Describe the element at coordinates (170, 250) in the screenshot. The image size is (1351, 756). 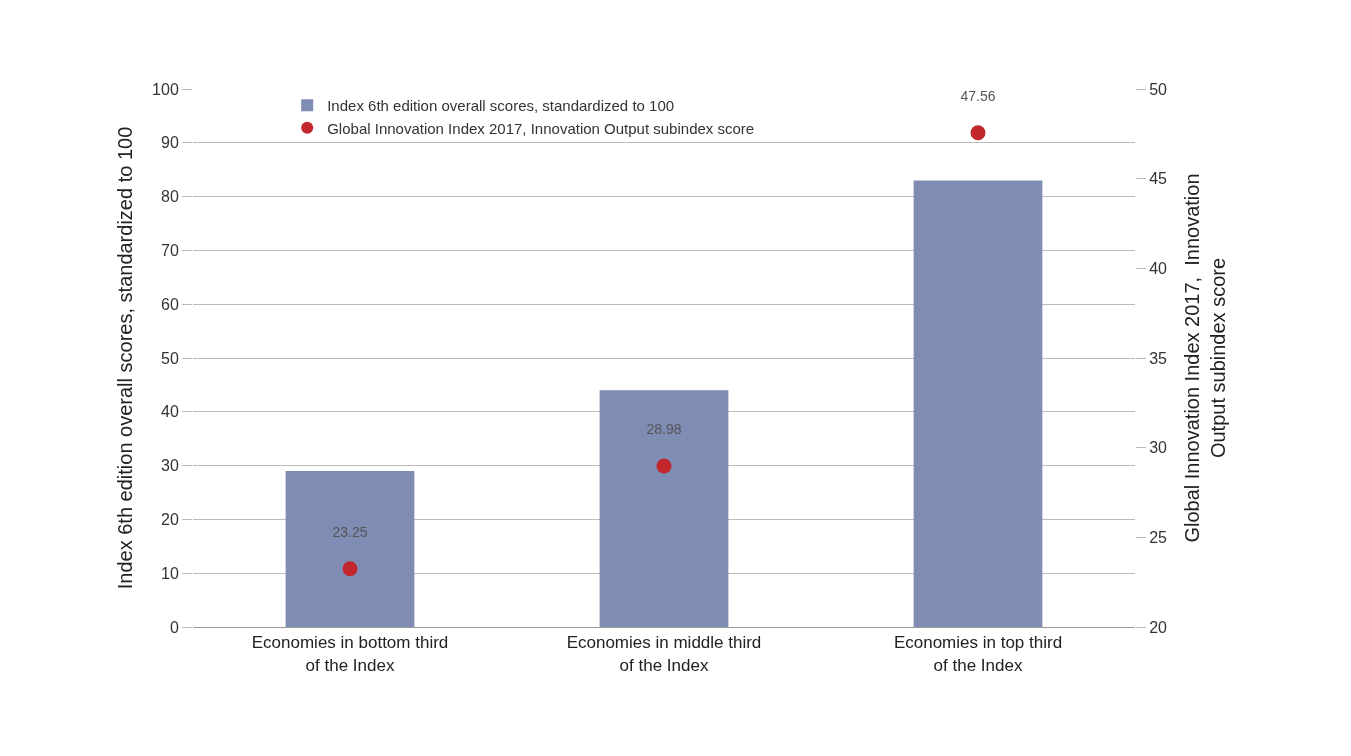
I see `y-tick-label: 70` at that location.